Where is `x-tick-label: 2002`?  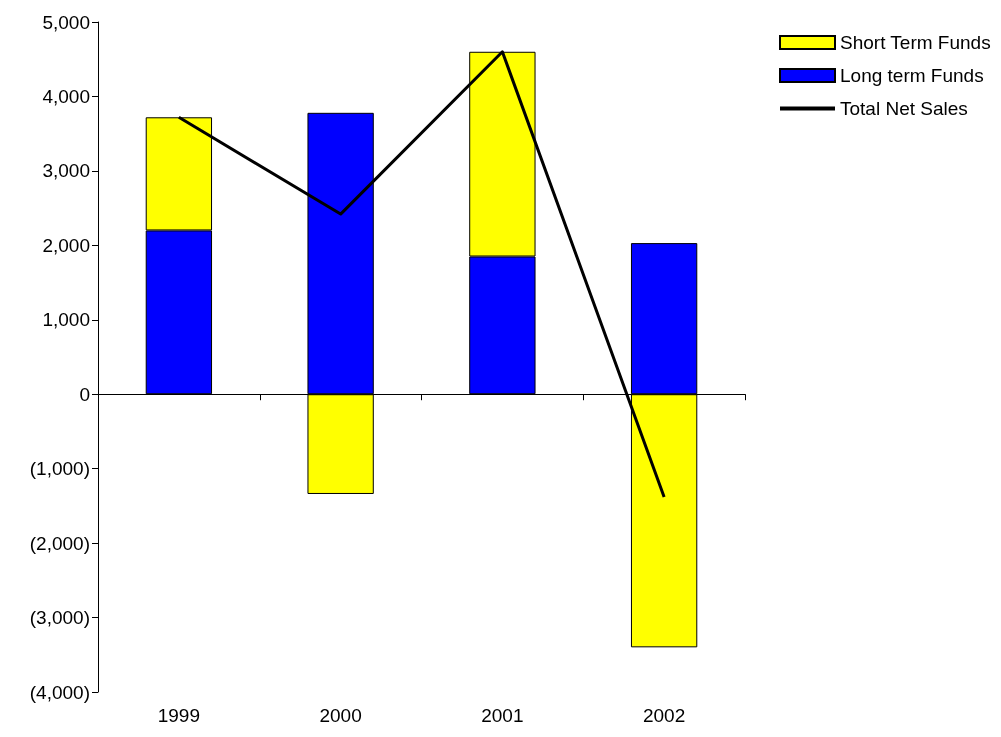 x-tick-label: 2002 is located at coordinates (664, 715).